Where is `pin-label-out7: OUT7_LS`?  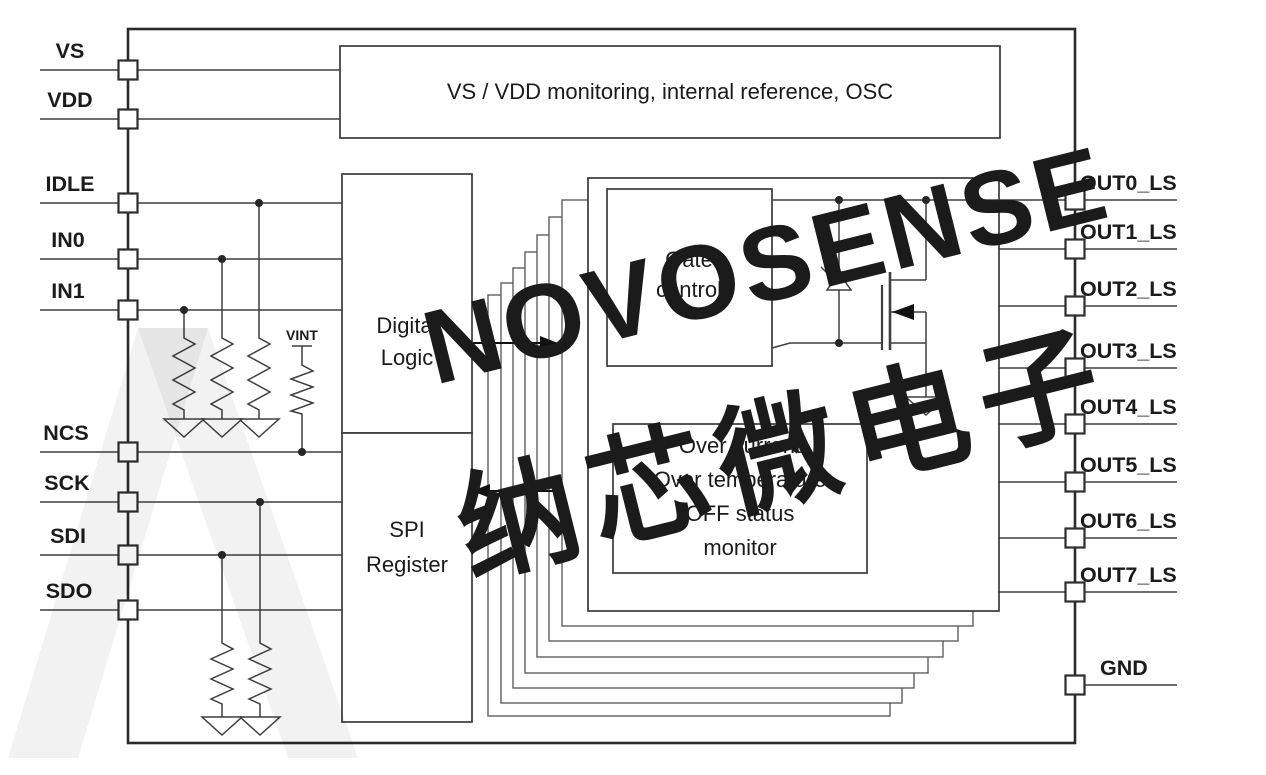
pin-label-out7: OUT7_LS is located at coordinates (1128, 575).